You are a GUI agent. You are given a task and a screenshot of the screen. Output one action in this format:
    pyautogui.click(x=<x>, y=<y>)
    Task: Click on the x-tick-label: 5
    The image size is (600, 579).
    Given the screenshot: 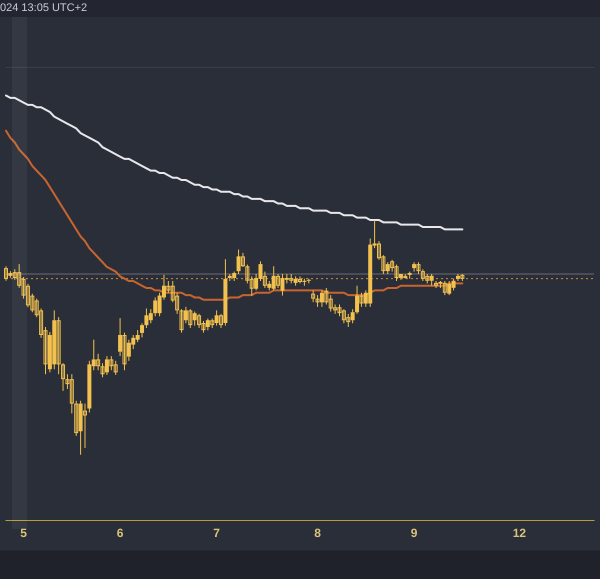 What is the action you would take?
    pyautogui.click(x=24, y=533)
    